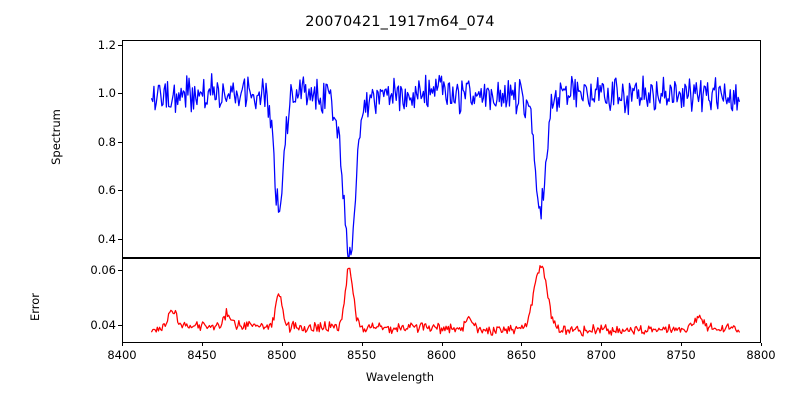 This screenshot has width=800, height=400. I want to click on spectrum-y-tick-label: 0.6, so click(106, 190).